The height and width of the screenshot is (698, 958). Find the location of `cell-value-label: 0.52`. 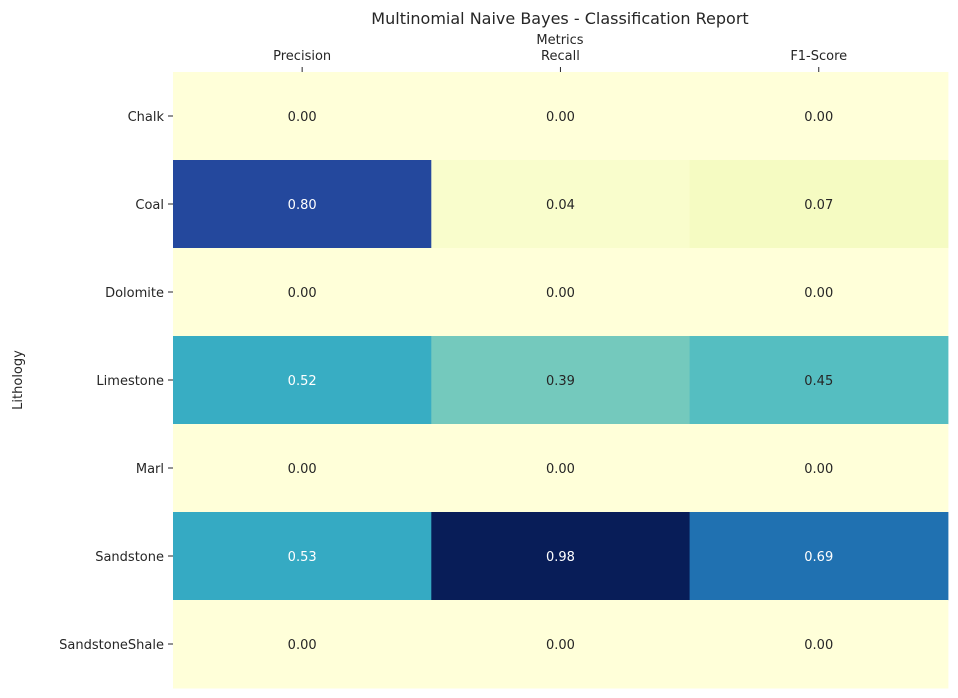

cell-value-label: 0.52 is located at coordinates (302, 381).